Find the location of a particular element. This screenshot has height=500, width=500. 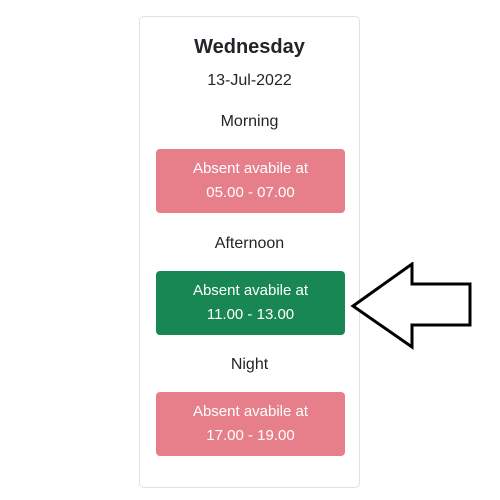

slot-button-time: 05.00 - 07.00 is located at coordinates (250, 192).